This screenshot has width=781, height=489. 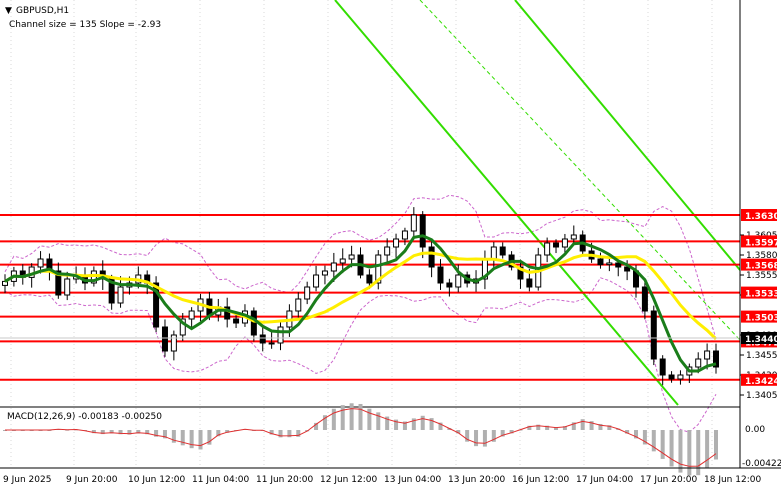 I want to click on level-label-3: 1.3533, so click(x=762, y=295).